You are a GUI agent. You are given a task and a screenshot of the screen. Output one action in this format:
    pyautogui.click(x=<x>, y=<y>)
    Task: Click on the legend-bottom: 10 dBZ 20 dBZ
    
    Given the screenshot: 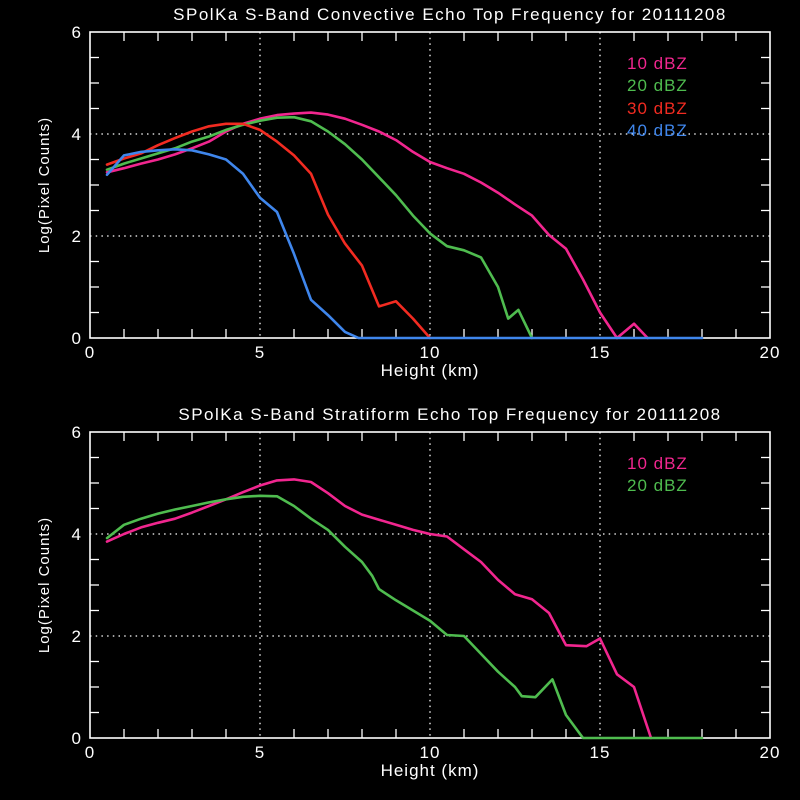 What is the action you would take?
    pyautogui.click(x=657, y=475)
    